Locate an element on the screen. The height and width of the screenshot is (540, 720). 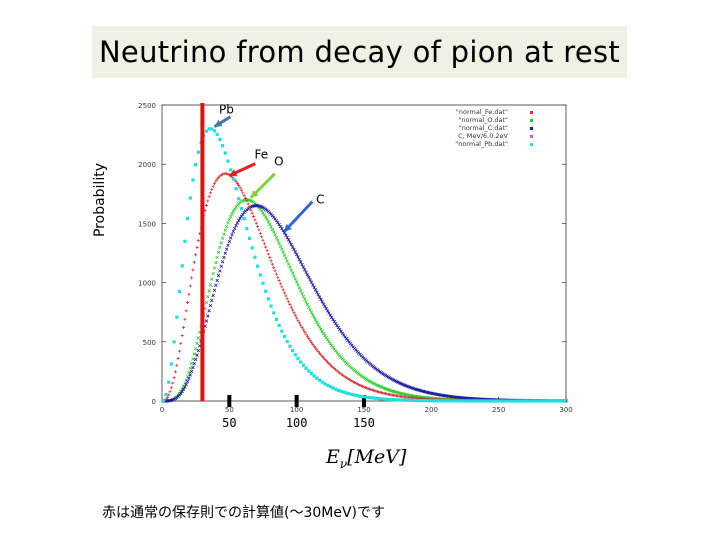
arrowhead-Fe is located at coordinates (233, 173).